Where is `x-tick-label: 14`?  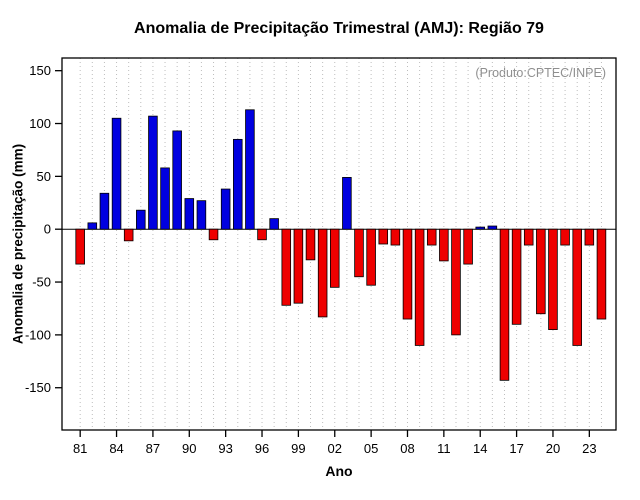 x-tick-label: 14 is located at coordinates (480, 448).